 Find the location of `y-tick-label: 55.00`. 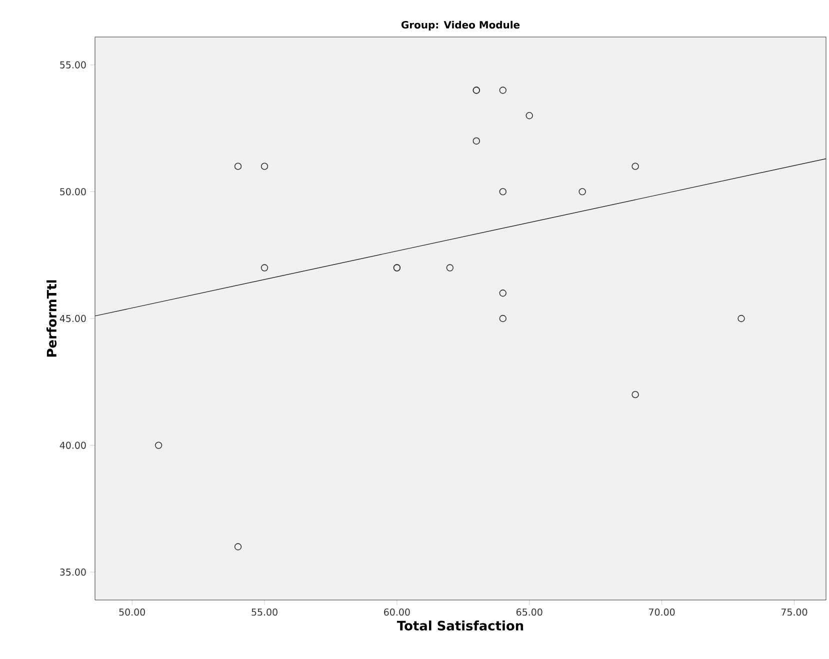

y-tick-label: 55.00 is located at coordinates (73, 64).